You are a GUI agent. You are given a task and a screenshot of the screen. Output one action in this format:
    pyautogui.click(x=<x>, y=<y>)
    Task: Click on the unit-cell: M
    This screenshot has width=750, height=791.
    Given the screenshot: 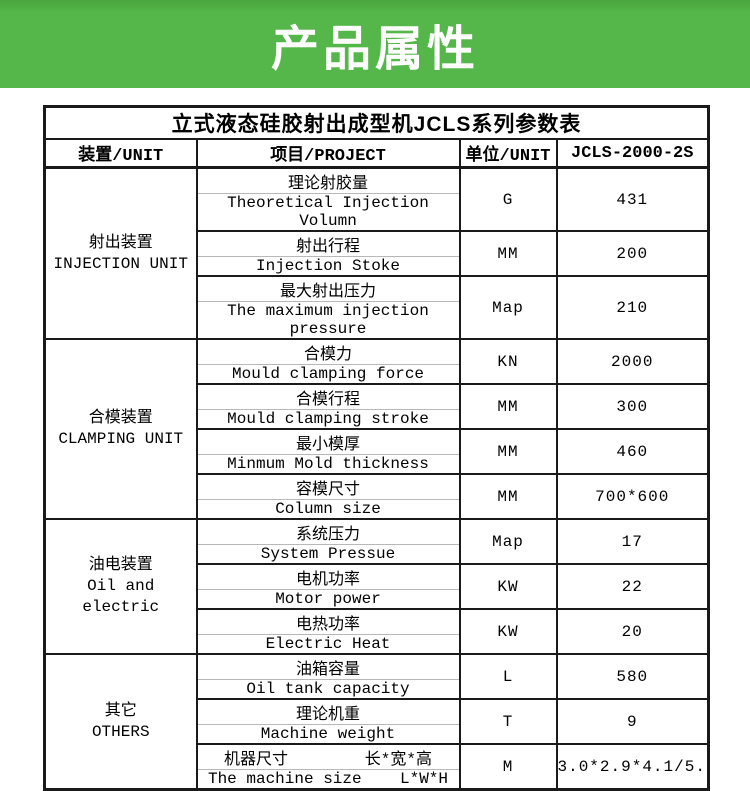 What is the action you would take?
    pyautogui.click(x=508, y=767)
    